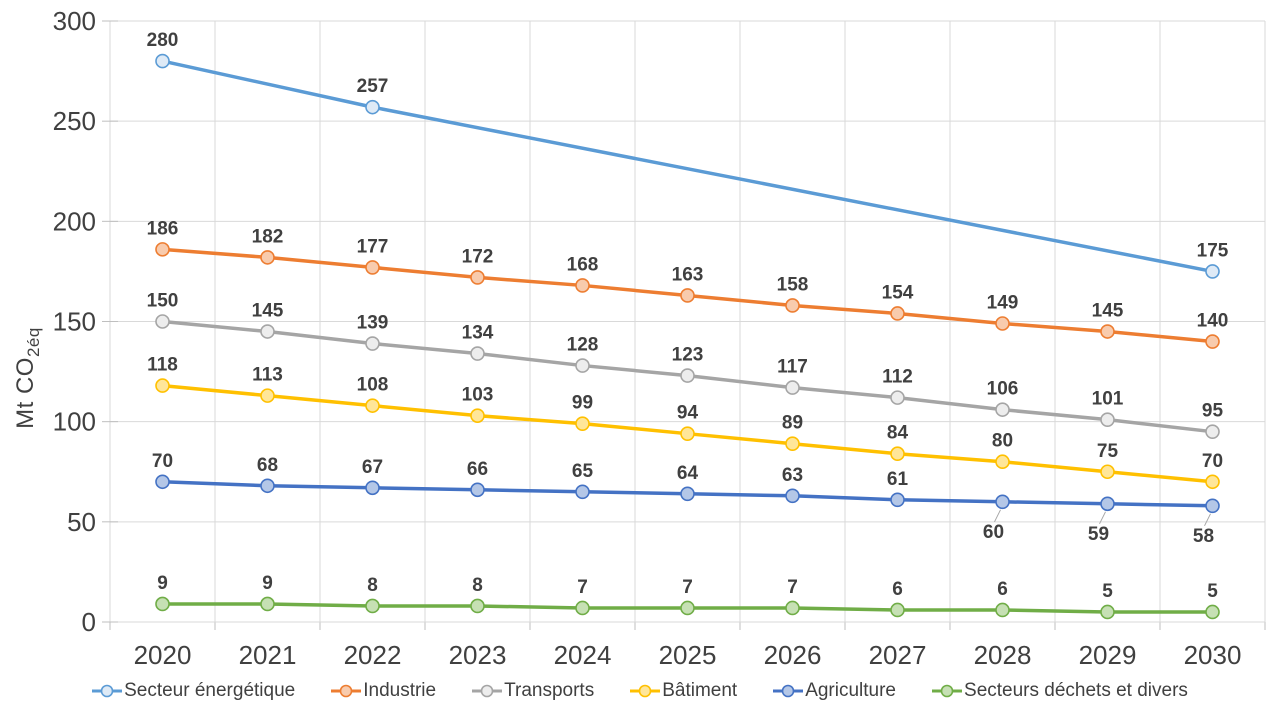 This screenshot has width=1280, height=720. Describe the element at coordinates (373, 655) in the screenshot. I see `x-tick-label: 2022` at that location.